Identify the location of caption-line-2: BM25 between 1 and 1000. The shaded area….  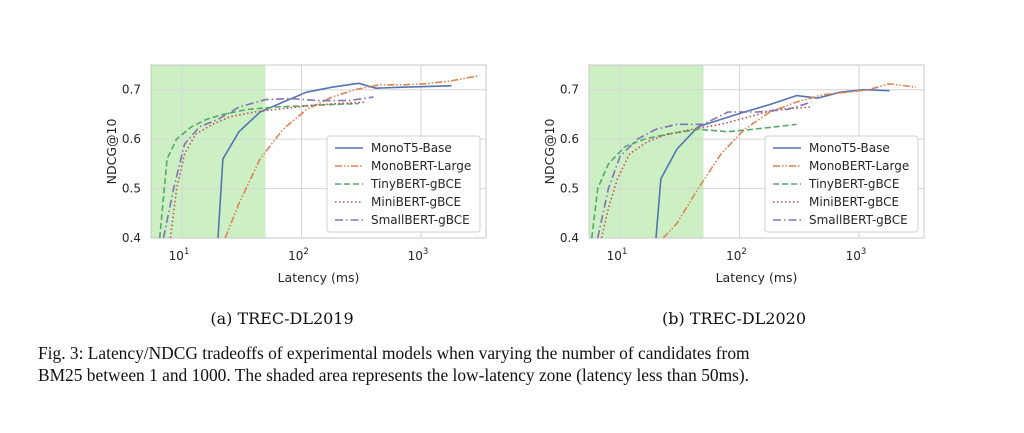
(394, 375).